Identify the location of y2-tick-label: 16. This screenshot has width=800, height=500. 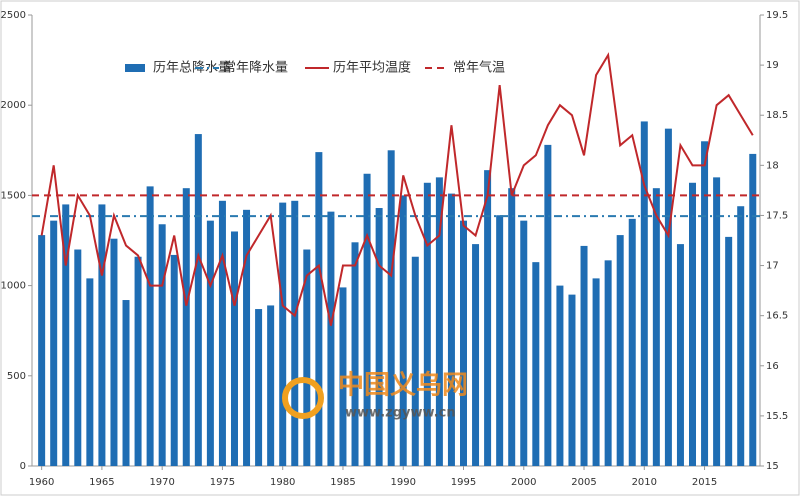
(772, 366).